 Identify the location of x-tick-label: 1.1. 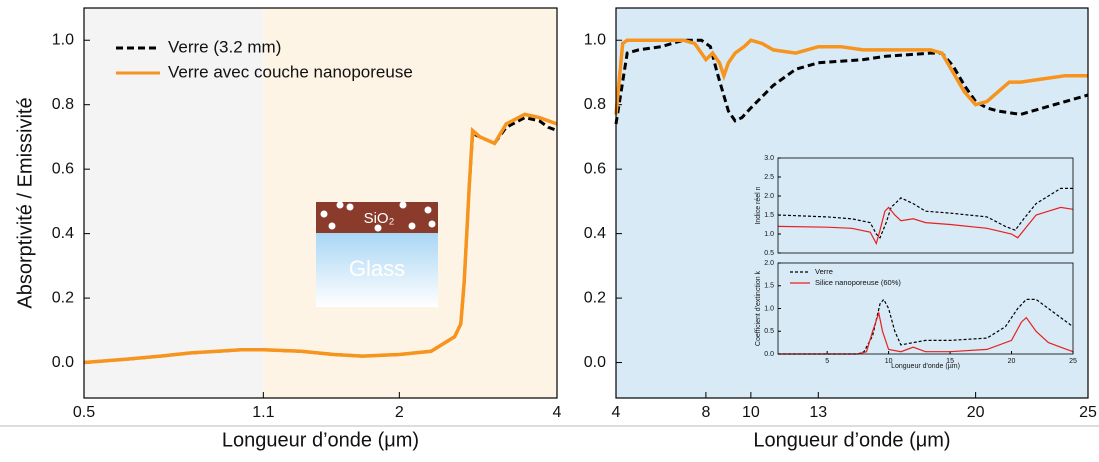
(263, 412).